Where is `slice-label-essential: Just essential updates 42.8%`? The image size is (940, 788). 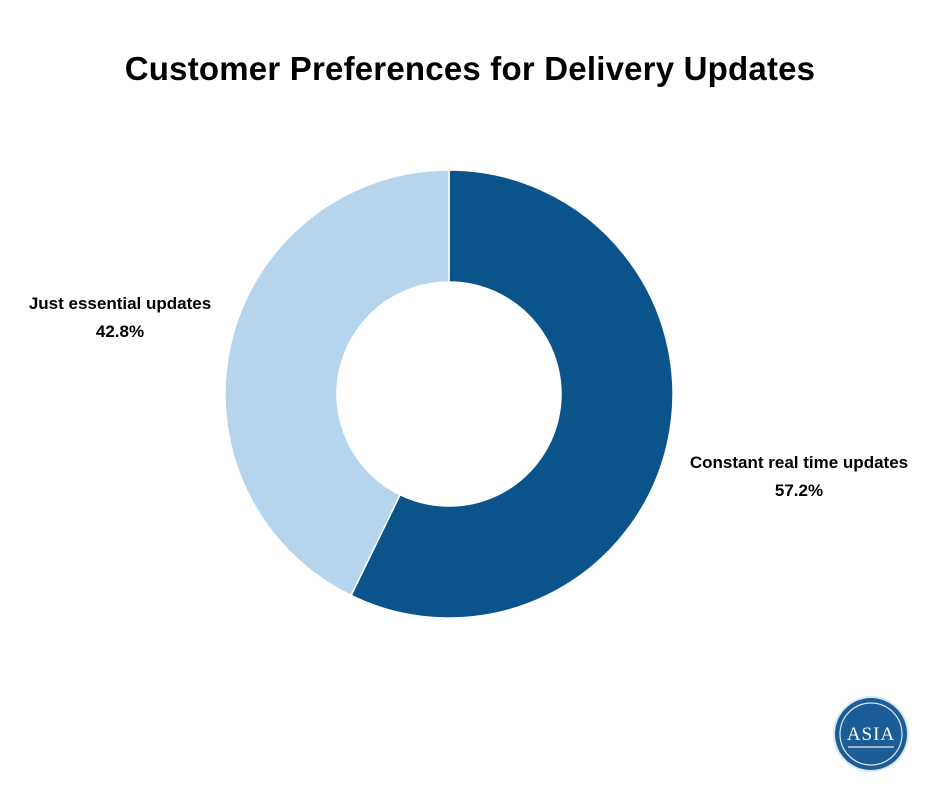 slice-label-essential: Just essential updates 42.8% is located at coordinates (120, 318).